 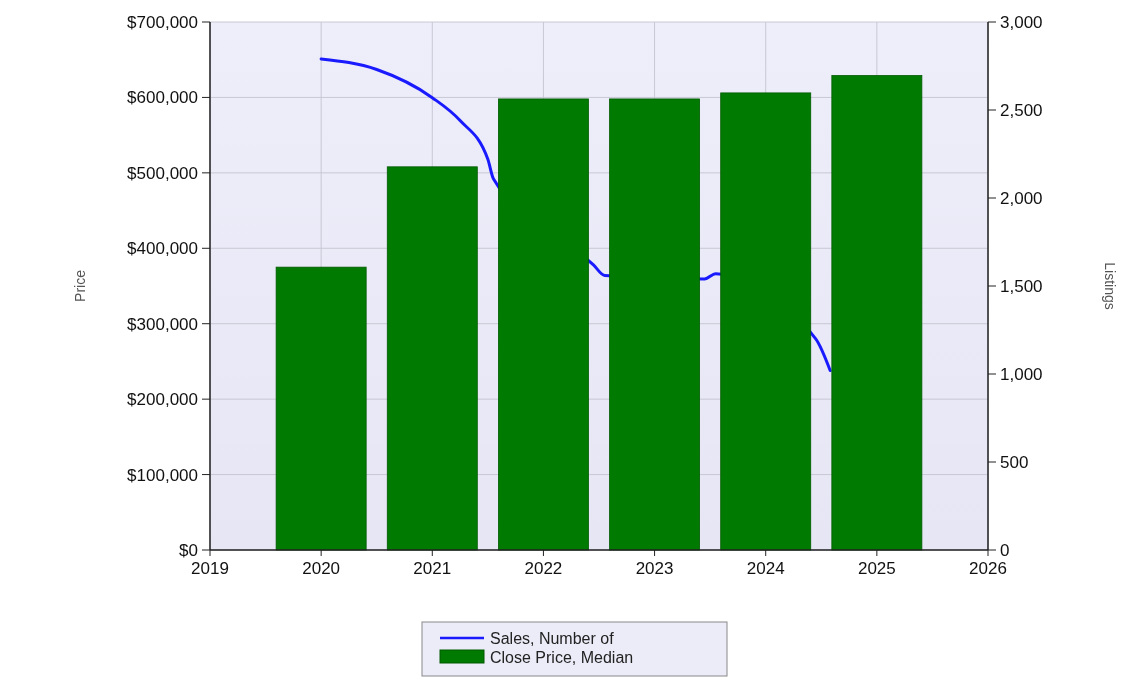 I want to click on y-axis-title: Price, so click(x=80, y=285).